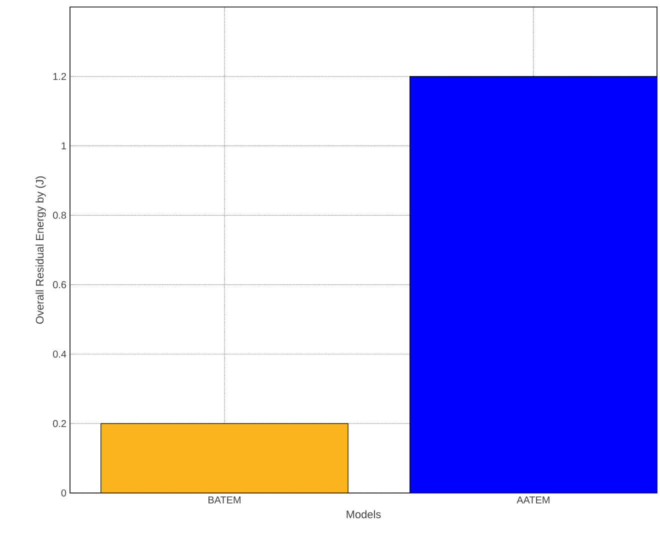 The width and height of the screenshot is (660, 554). What do you see at coordinates (64, 146) in the screenshot?
I see `y-tick-label: 1` at bounding box center [64, 146].